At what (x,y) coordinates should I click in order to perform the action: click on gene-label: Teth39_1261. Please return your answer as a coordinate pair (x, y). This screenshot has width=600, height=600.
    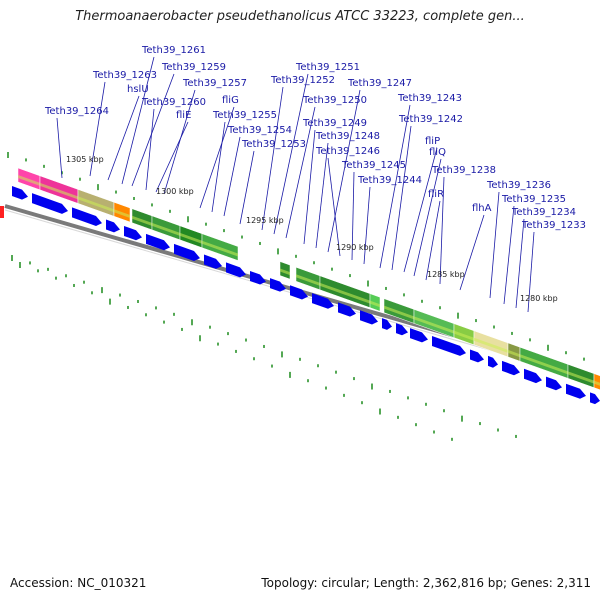
    Looking at the image, I should click on (173, 50).